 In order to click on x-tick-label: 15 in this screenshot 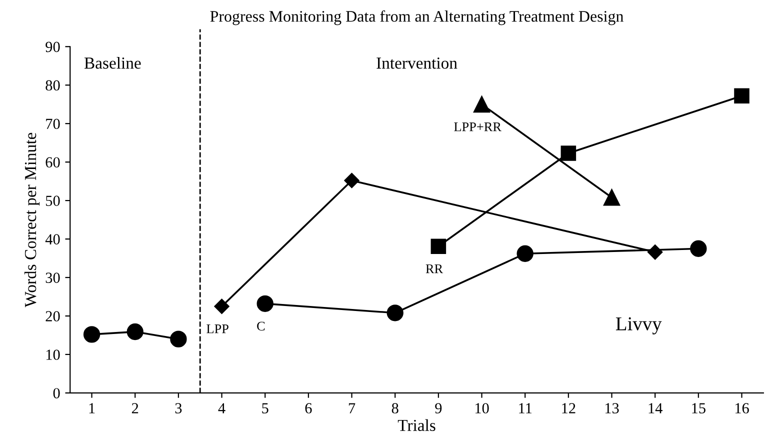, I will do `click(699, 408)`.